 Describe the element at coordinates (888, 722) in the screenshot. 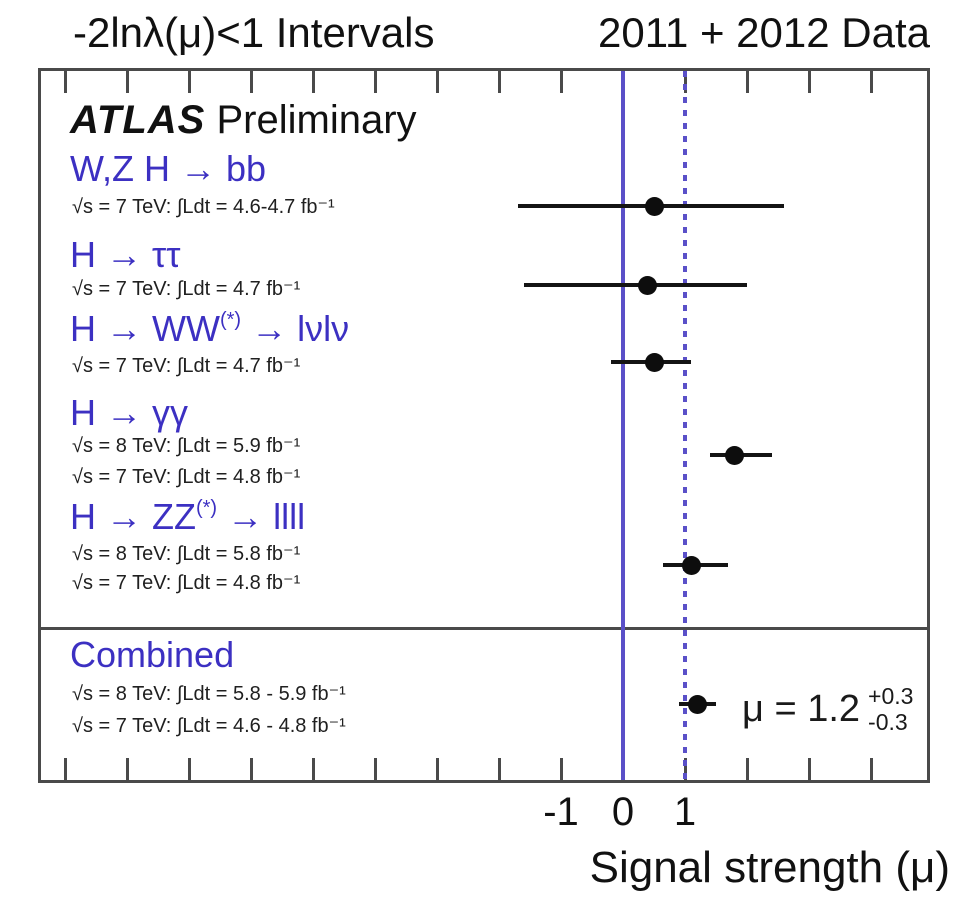

I see `mu-error-down: -0.3` at that location.